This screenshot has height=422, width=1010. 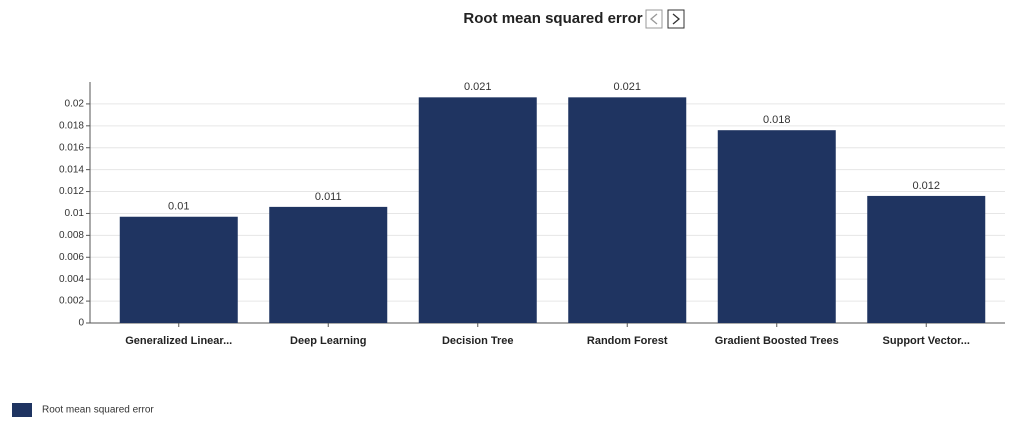 I want to click on data-label: 0.011, so click(x=328, y=197).